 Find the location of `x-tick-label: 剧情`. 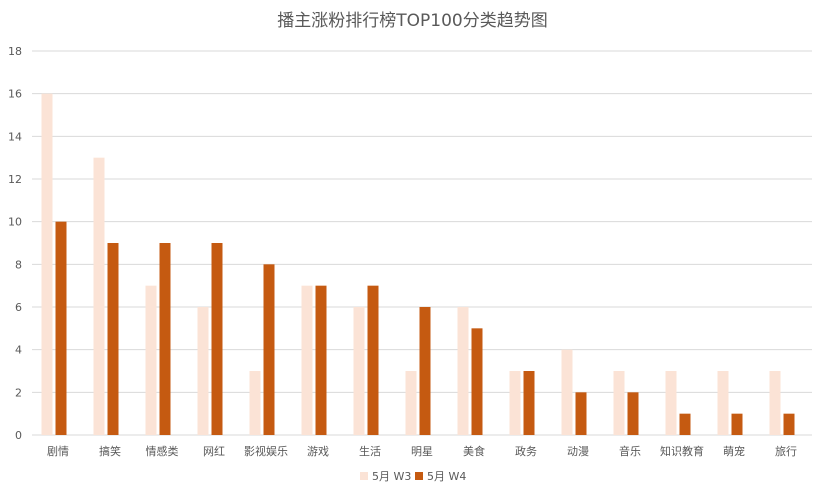

x-tick-label: 剧情 is located at coordinates (58, 451).